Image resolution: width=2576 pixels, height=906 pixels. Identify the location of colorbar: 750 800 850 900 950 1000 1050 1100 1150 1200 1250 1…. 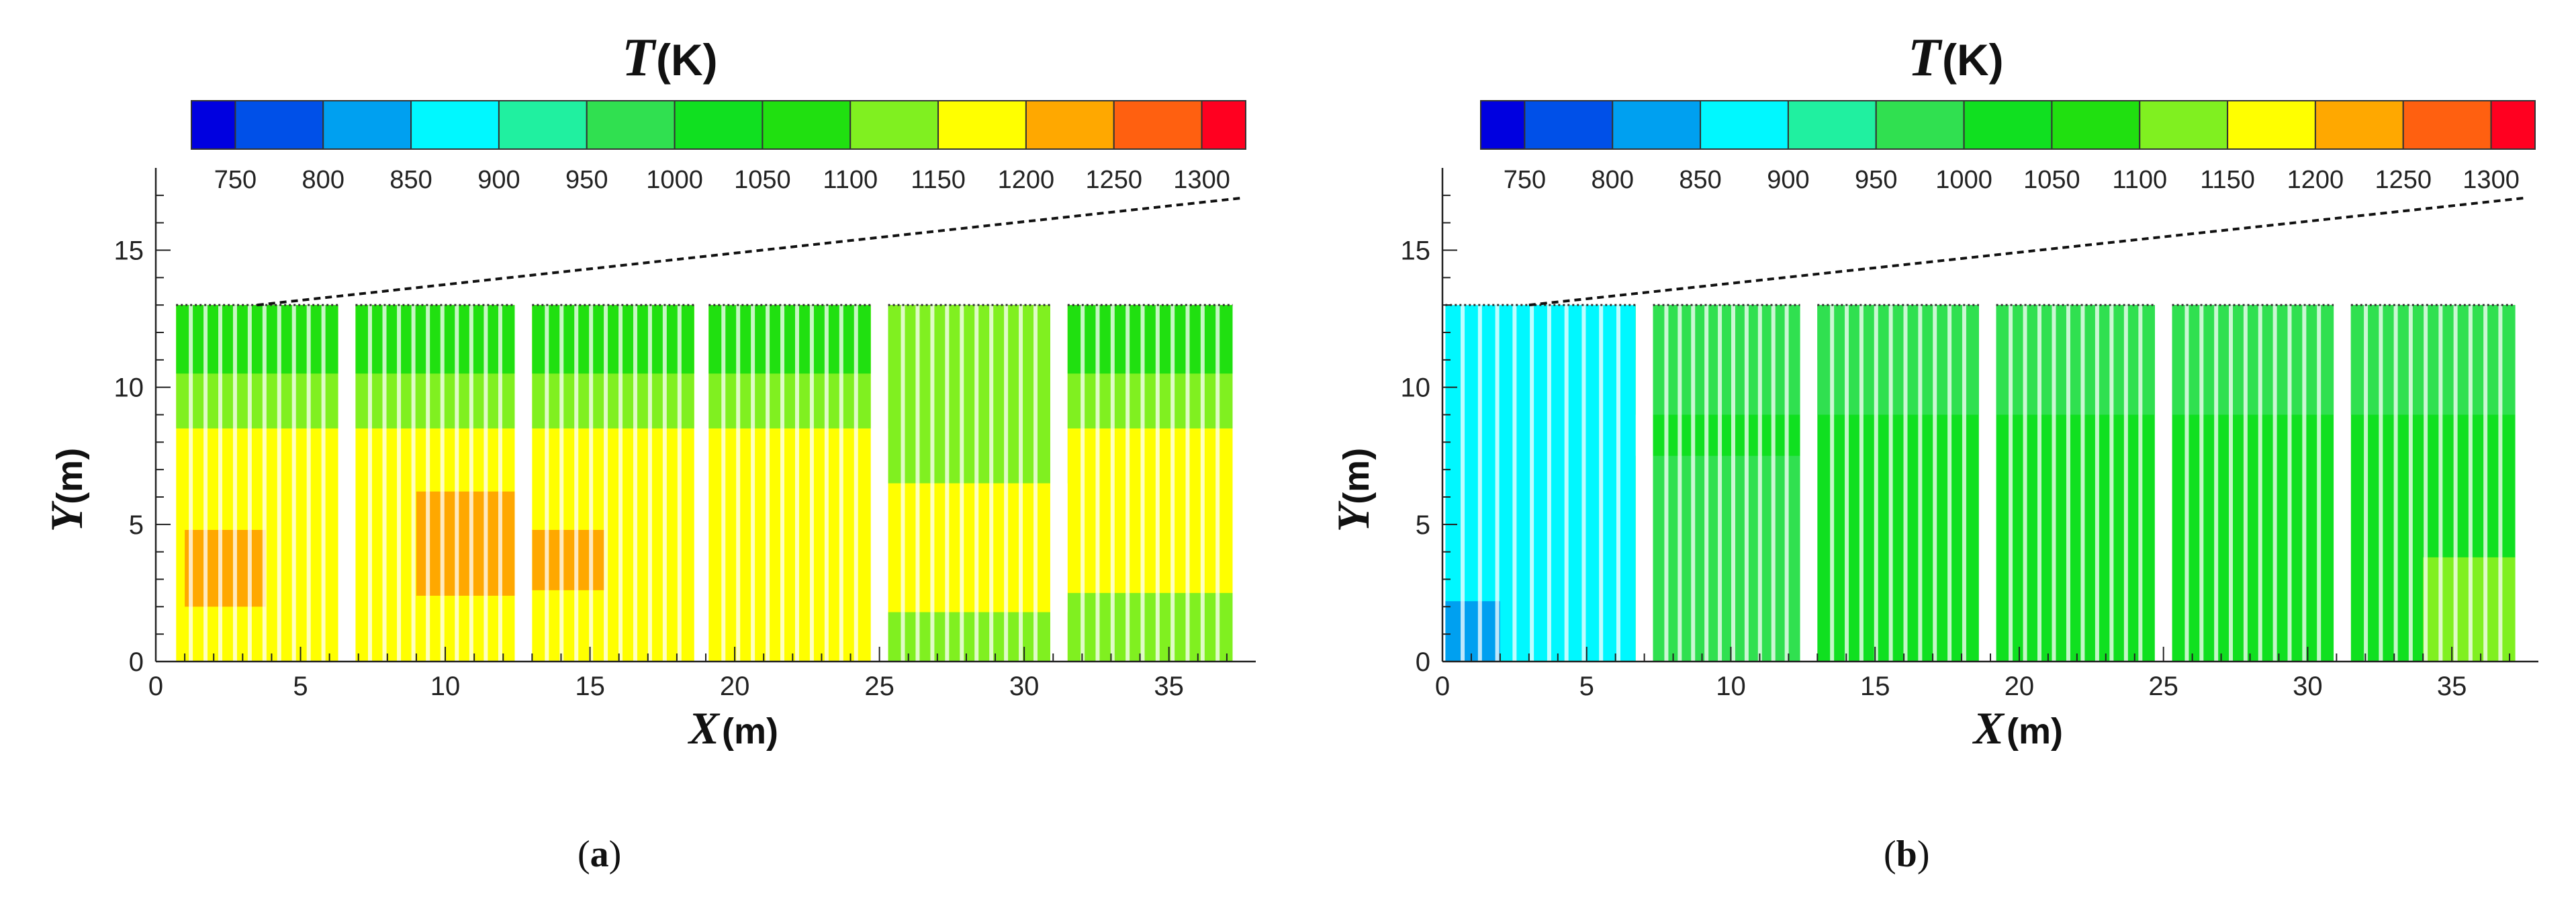
(719, 111).